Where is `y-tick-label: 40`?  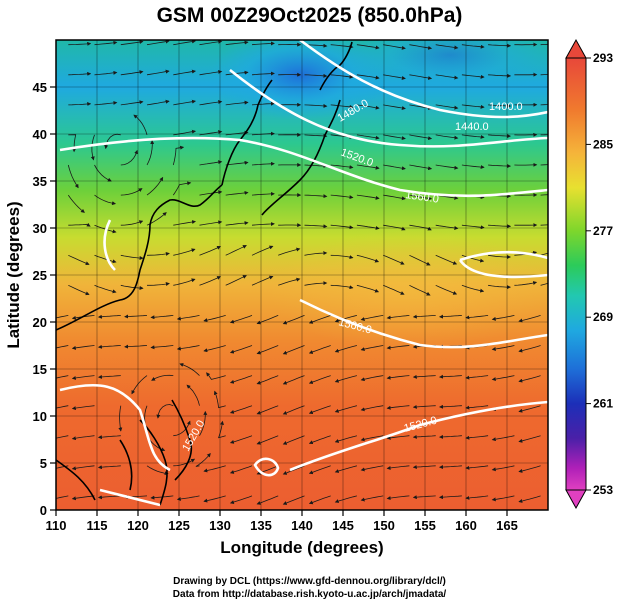
y-tick-label: 40 is located at coordinates (40, 134).